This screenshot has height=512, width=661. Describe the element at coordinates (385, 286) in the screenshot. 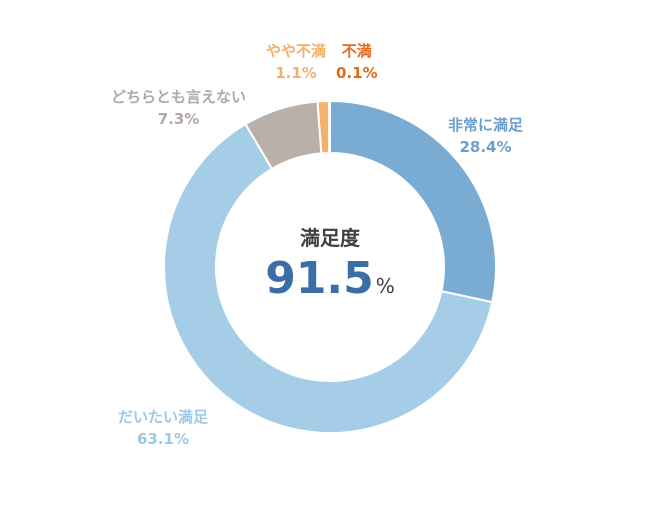

I see `center-value-unit: %` at that location.